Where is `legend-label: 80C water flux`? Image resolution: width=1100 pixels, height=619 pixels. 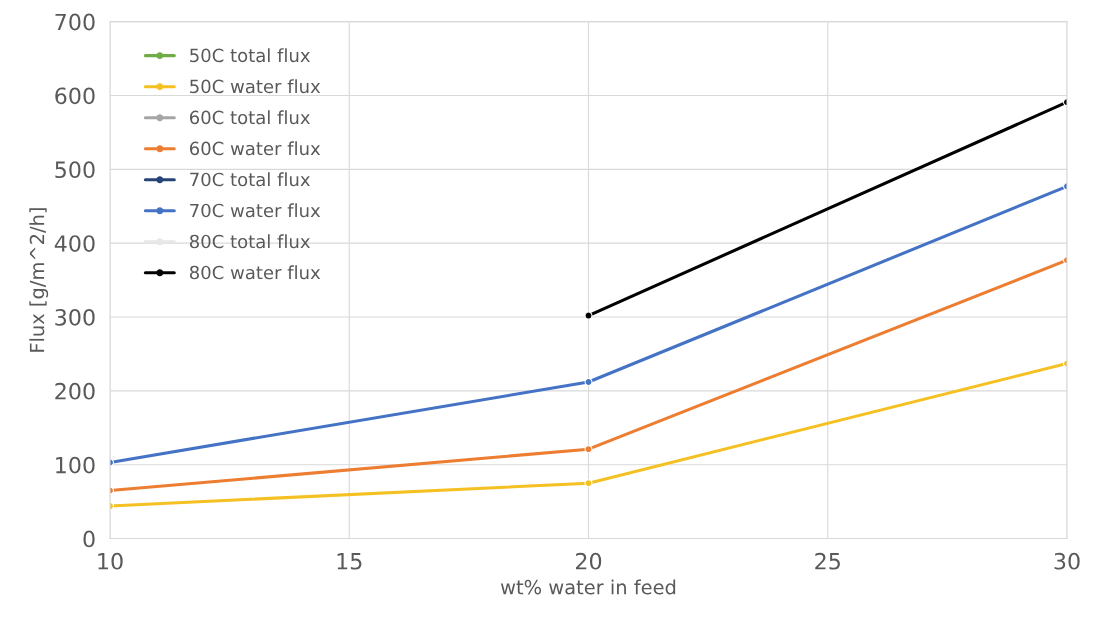 legend-label: 80C water flux is located at coordinates (255, 272).